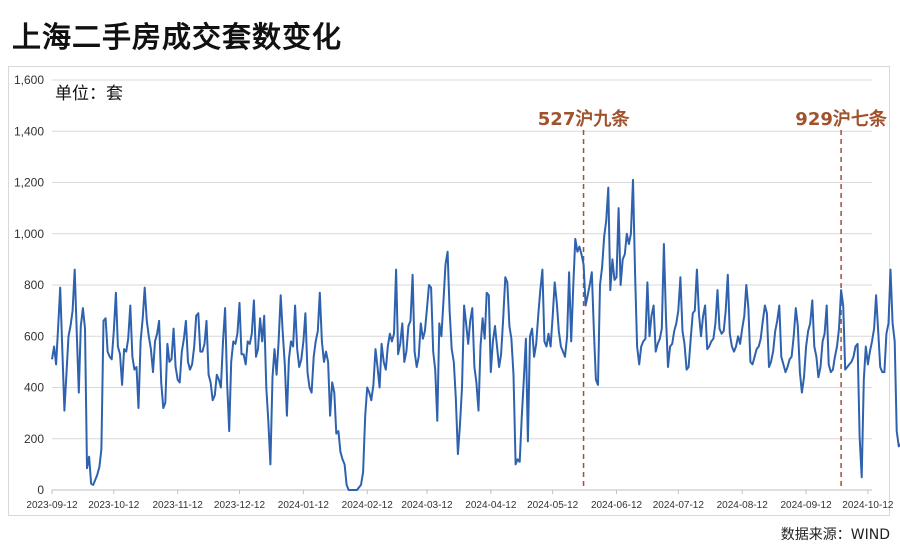 The image size is (900, 553). I want to click on x-tick-label: 2024-07-12, so click(679, 505).